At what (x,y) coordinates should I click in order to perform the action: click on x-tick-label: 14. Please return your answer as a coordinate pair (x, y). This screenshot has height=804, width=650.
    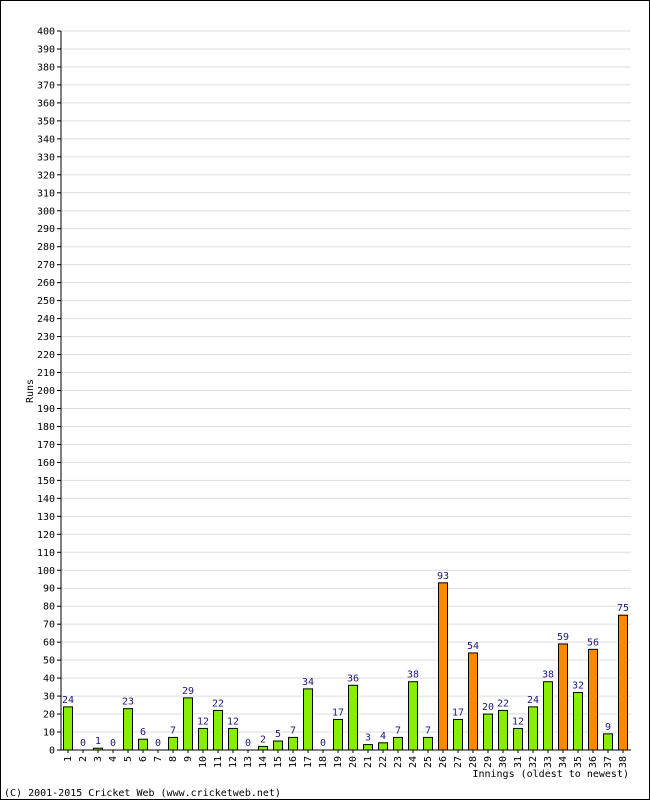
    Looking at the image, I should click on (263, 762).